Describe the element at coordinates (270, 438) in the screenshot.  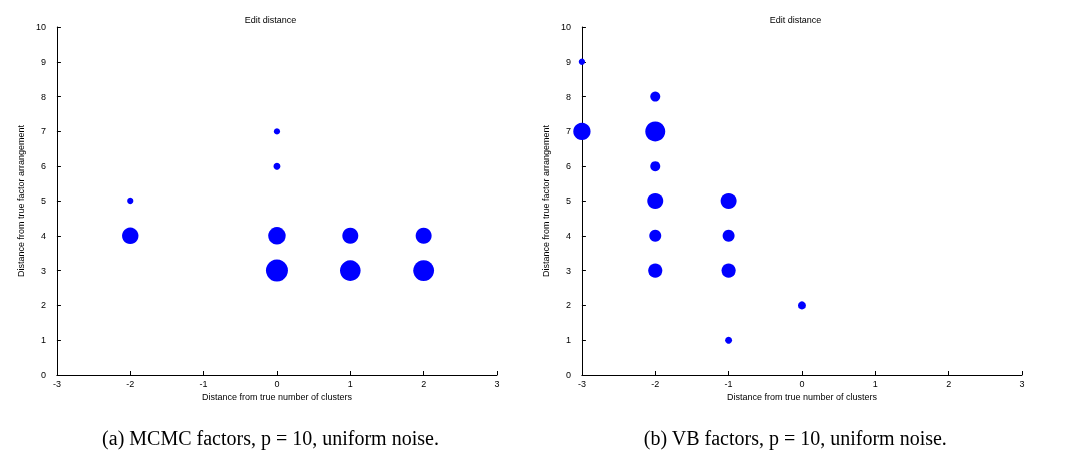
I see `text: (a) MCMC factors, p = 10, uniform noise.` at that location.